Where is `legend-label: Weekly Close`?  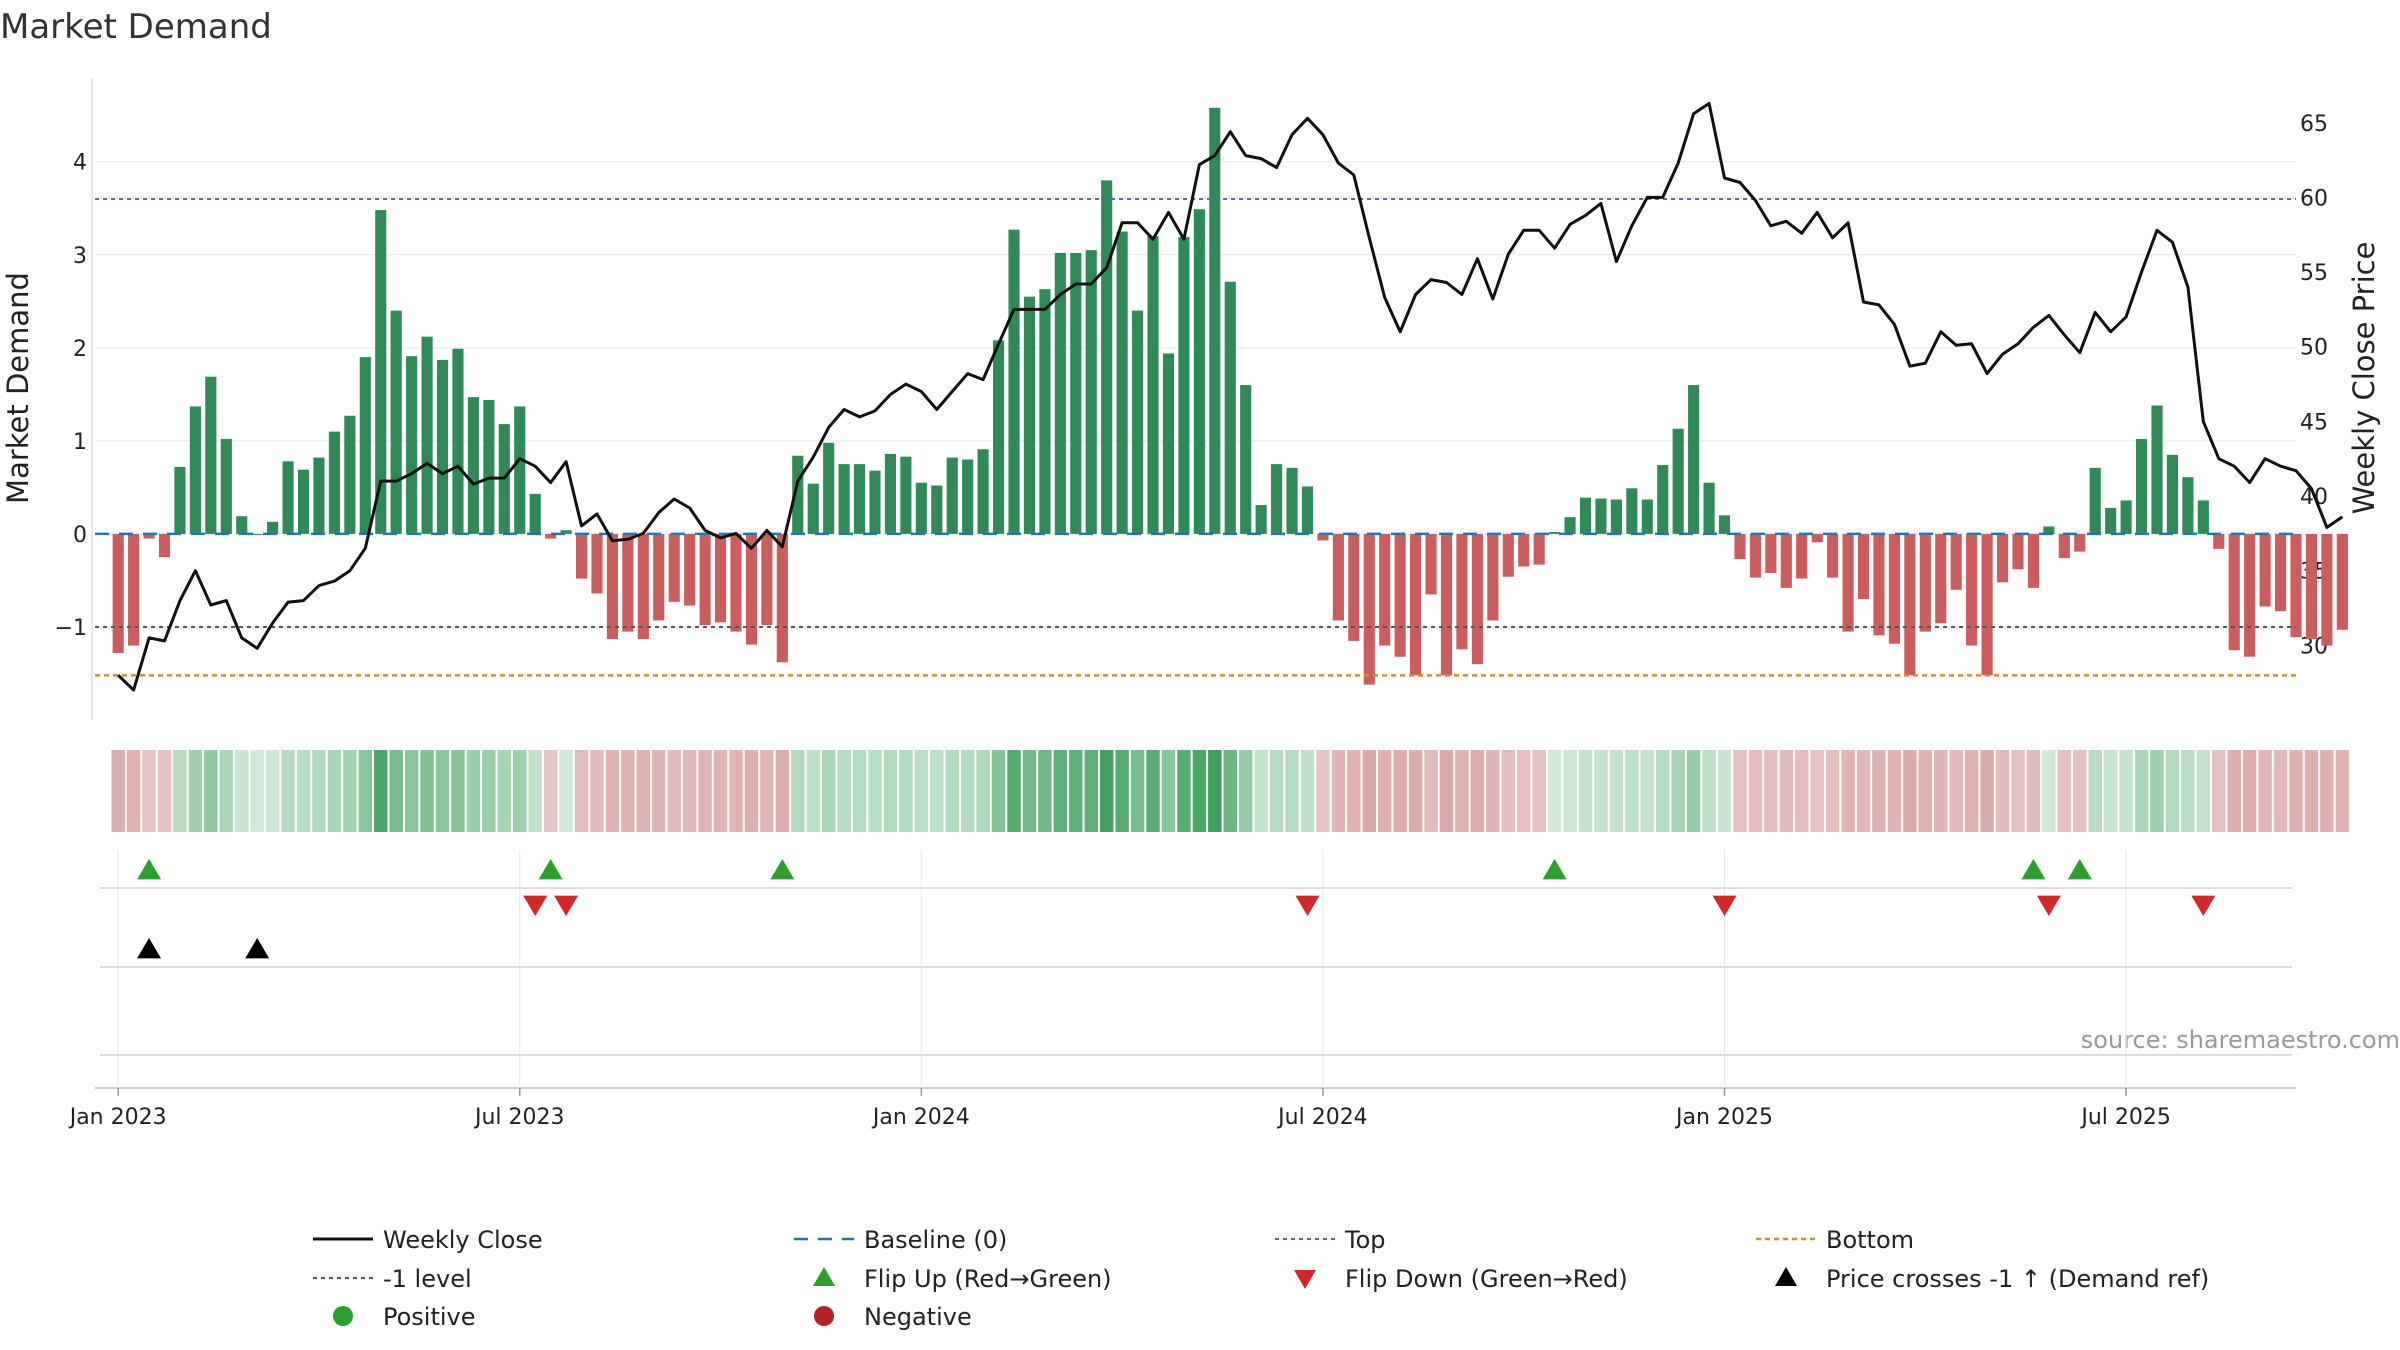 legend-label: Weekly Close is located at coordinates (463, 1240).